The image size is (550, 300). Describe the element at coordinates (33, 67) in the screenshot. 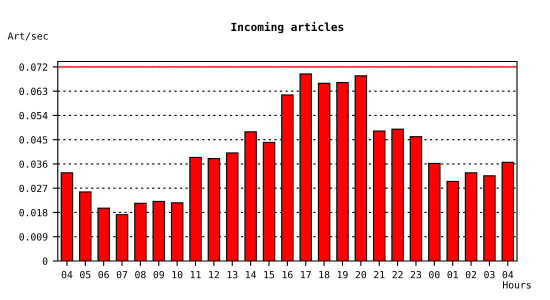

I see `y-tick-label: 0.072` at that location.